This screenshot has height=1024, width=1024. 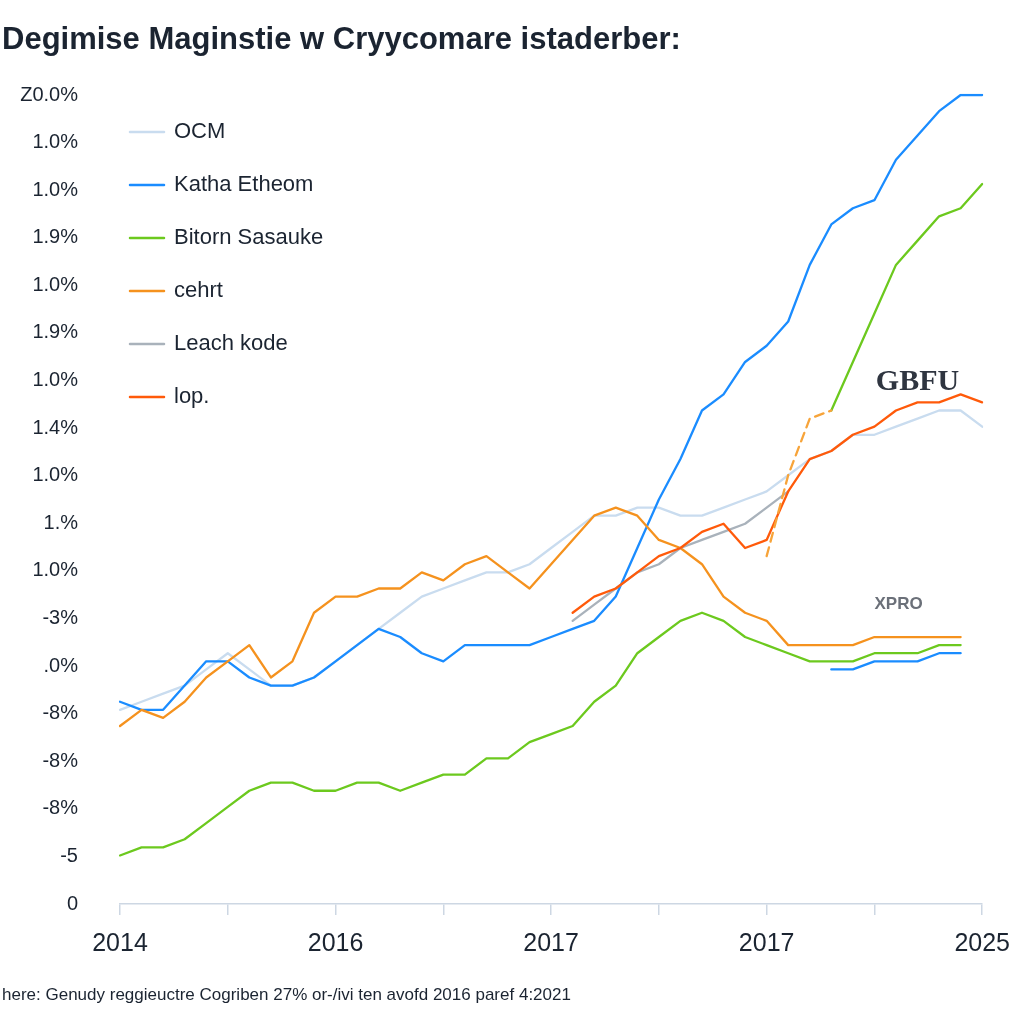 I want to click on text: Z0.0%, so click(x=49, y=93).